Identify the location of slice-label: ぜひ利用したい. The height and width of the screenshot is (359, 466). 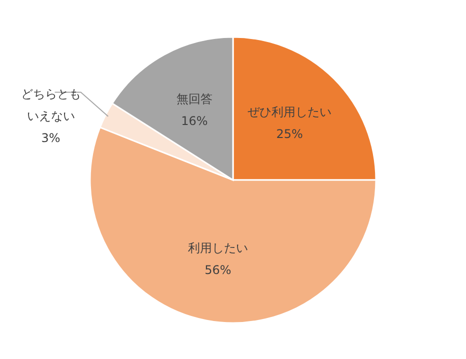
(290, 113).